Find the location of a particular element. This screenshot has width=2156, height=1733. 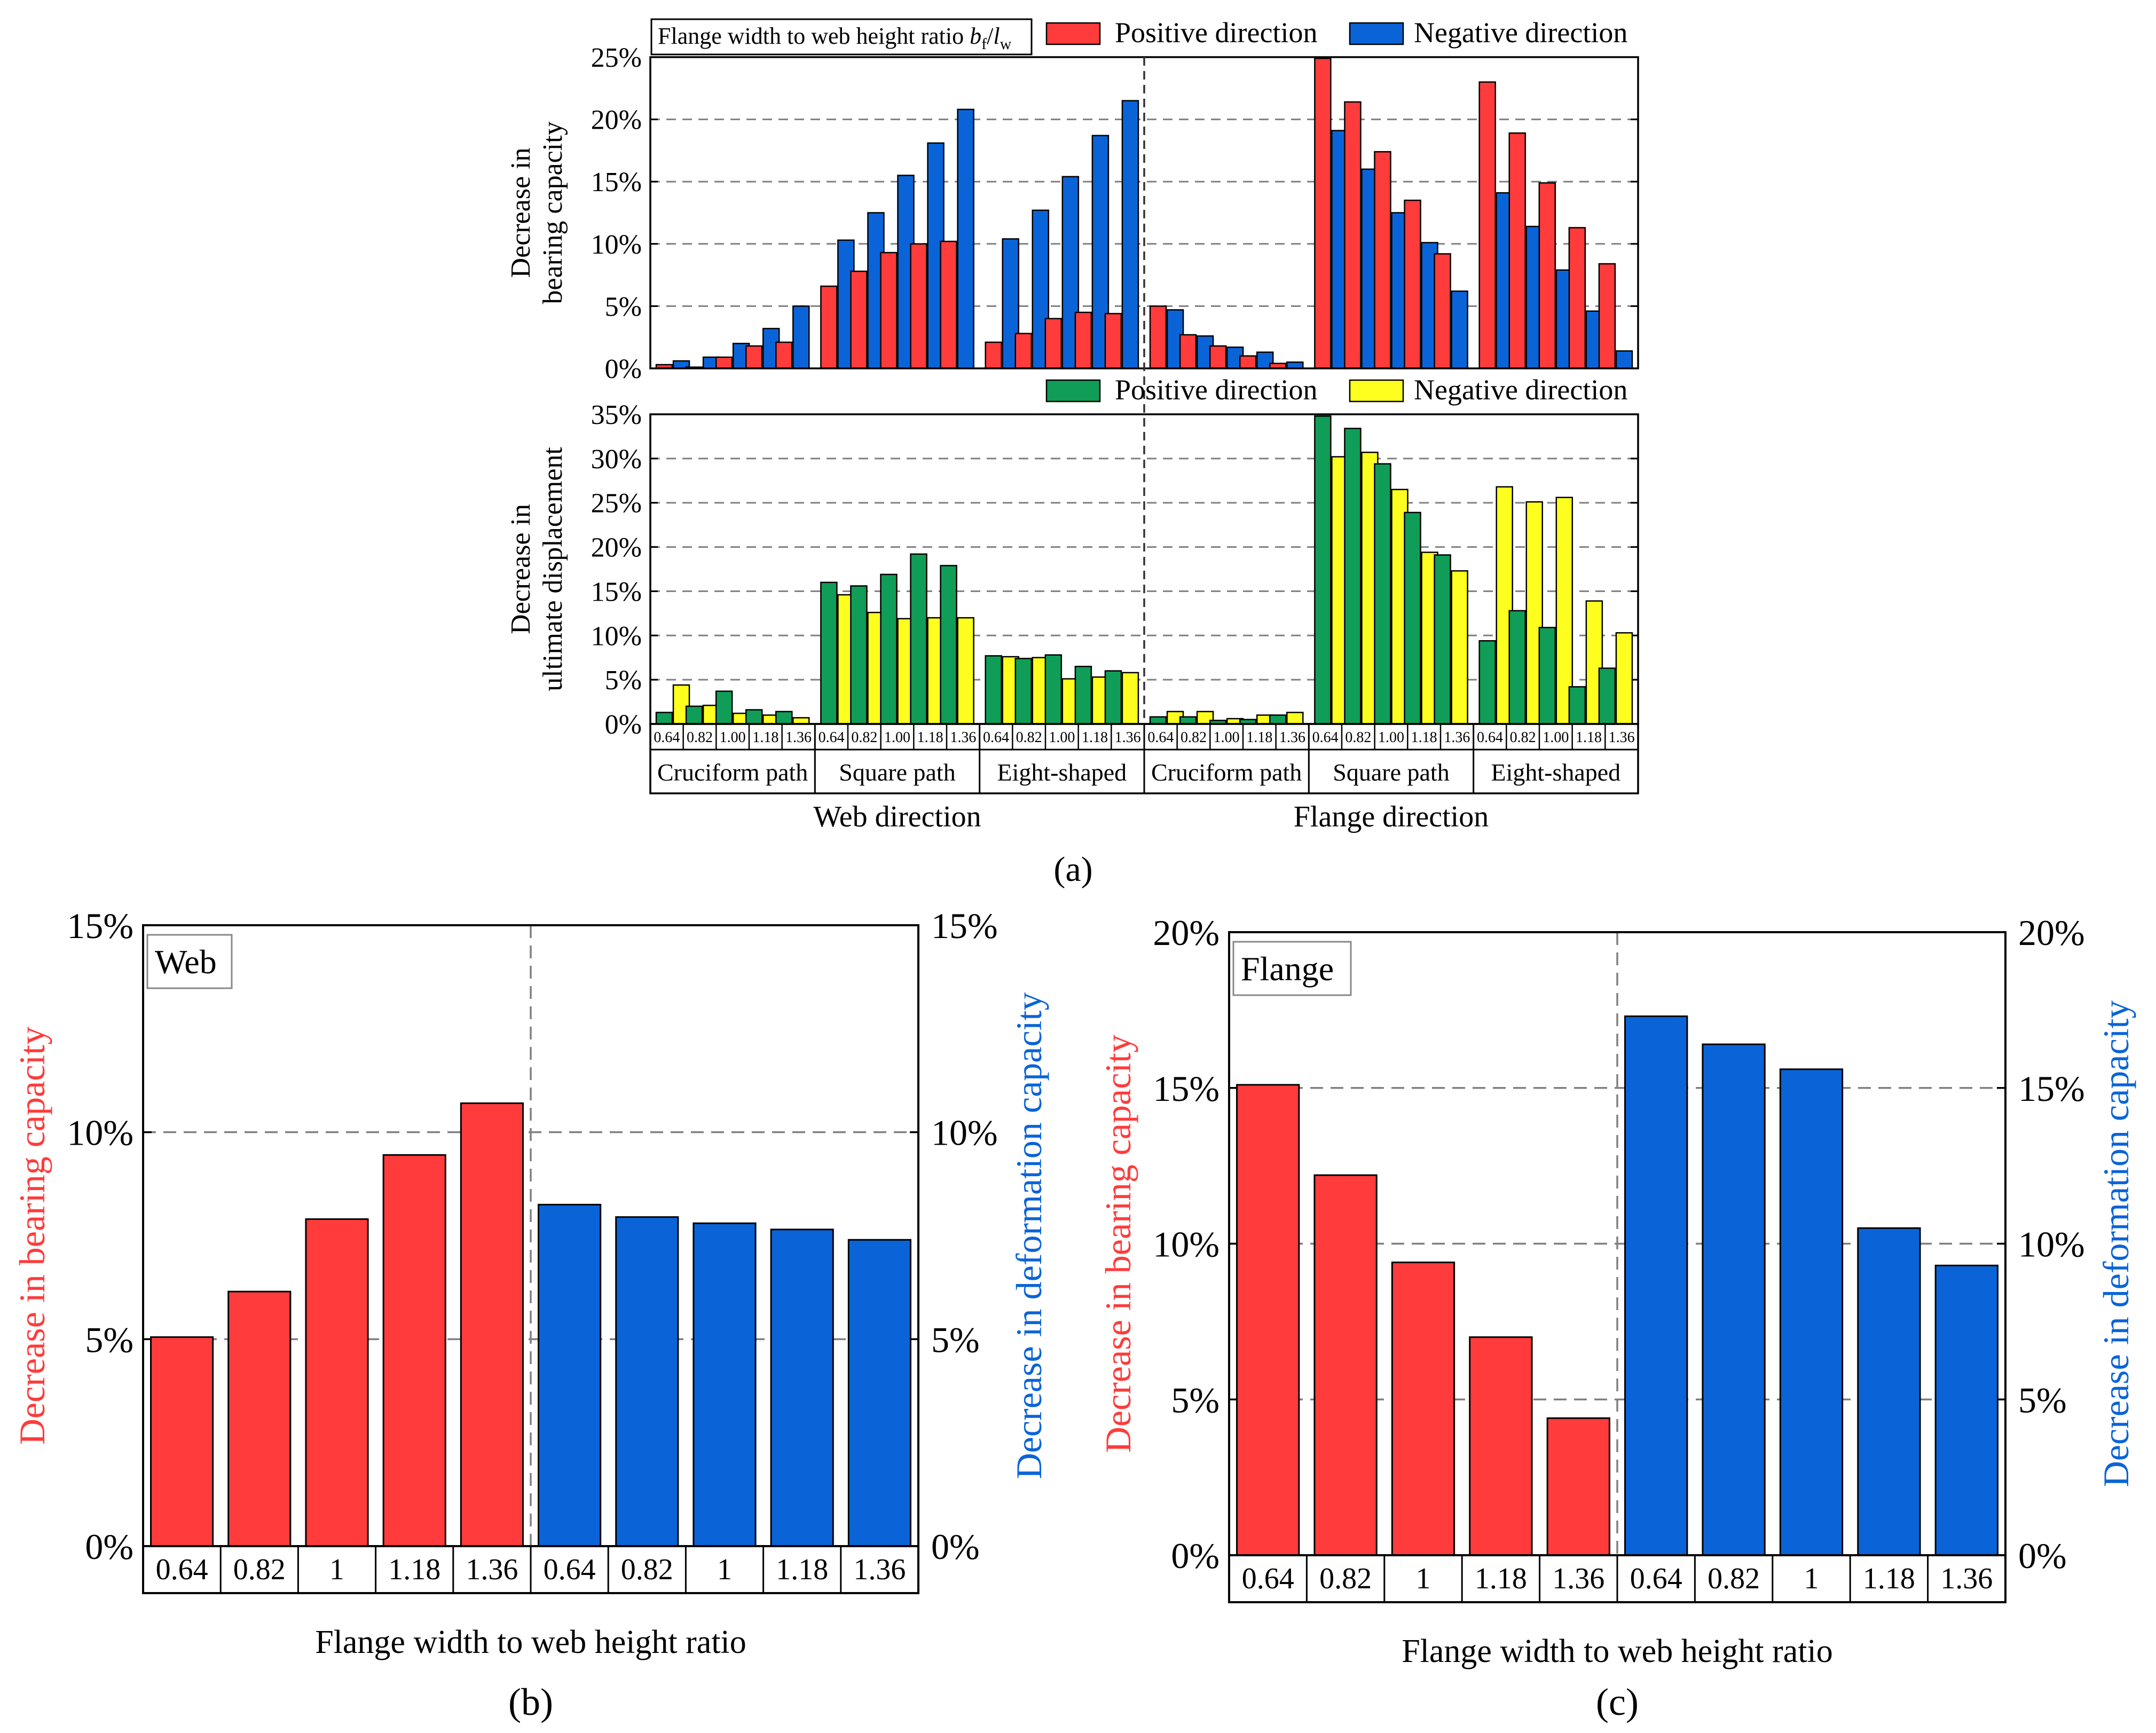

y-tick-label: 25% is located at coordinates (616, 58).